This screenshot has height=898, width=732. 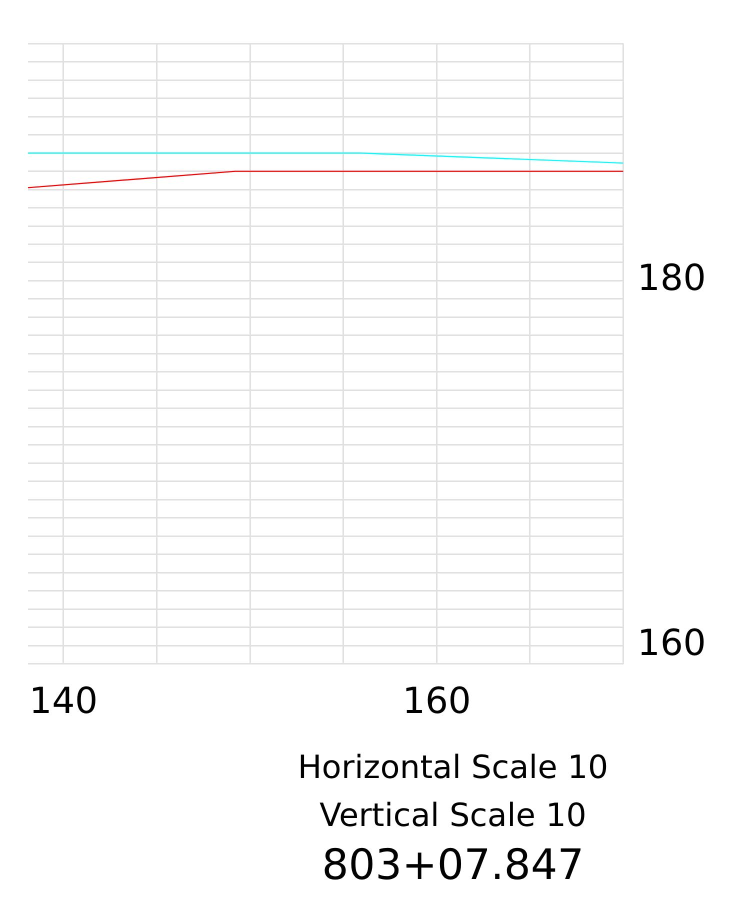 I want to click on text: 803+07.847, so click(x=453, y=865).